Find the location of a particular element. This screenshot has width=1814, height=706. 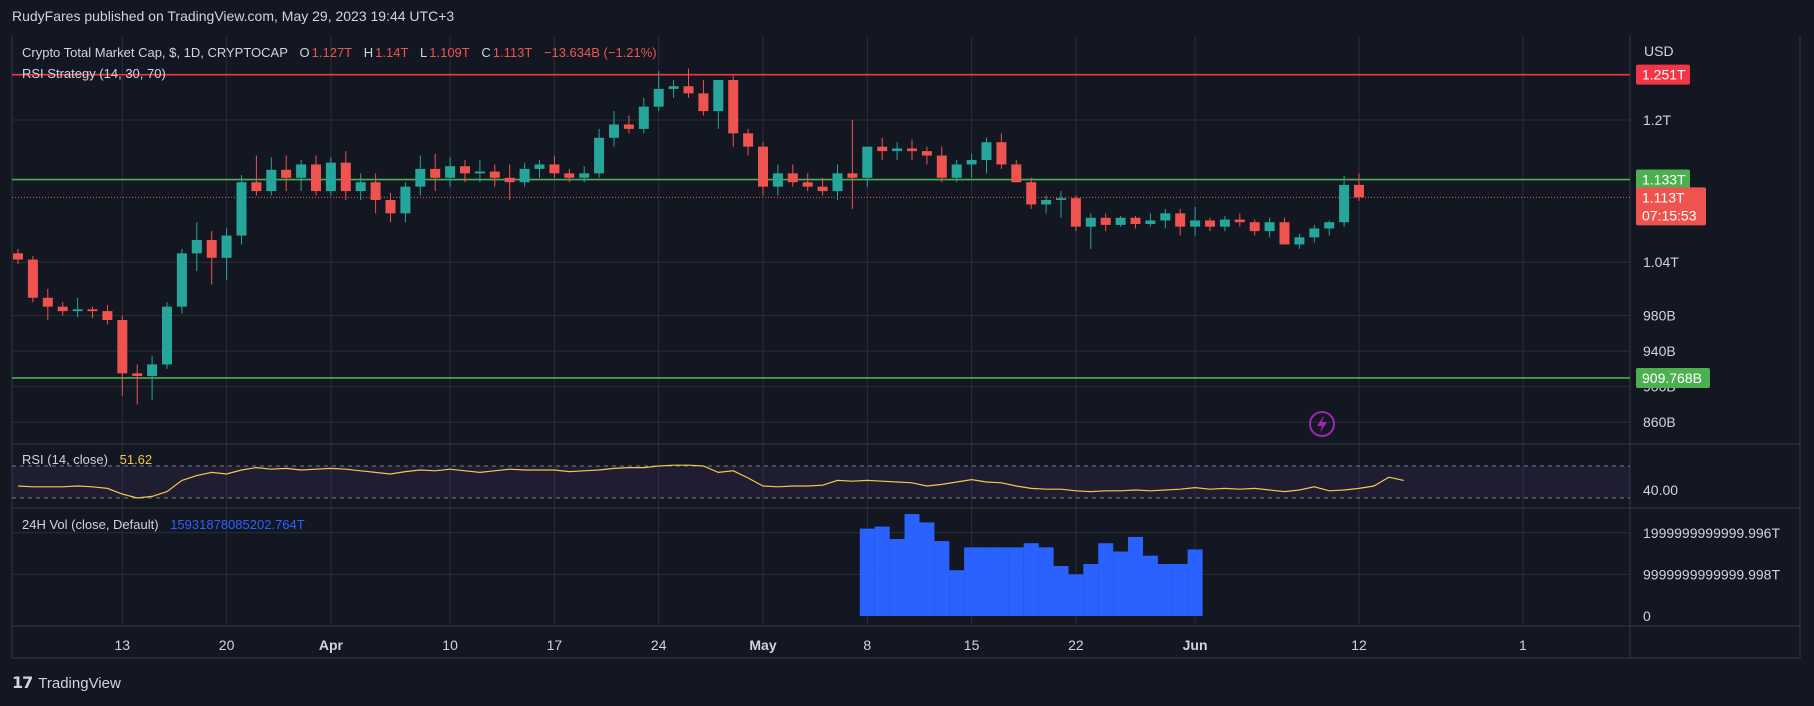

rsi-legend: RSI (14, close) 51.62 is located at coordinates (88, 459).